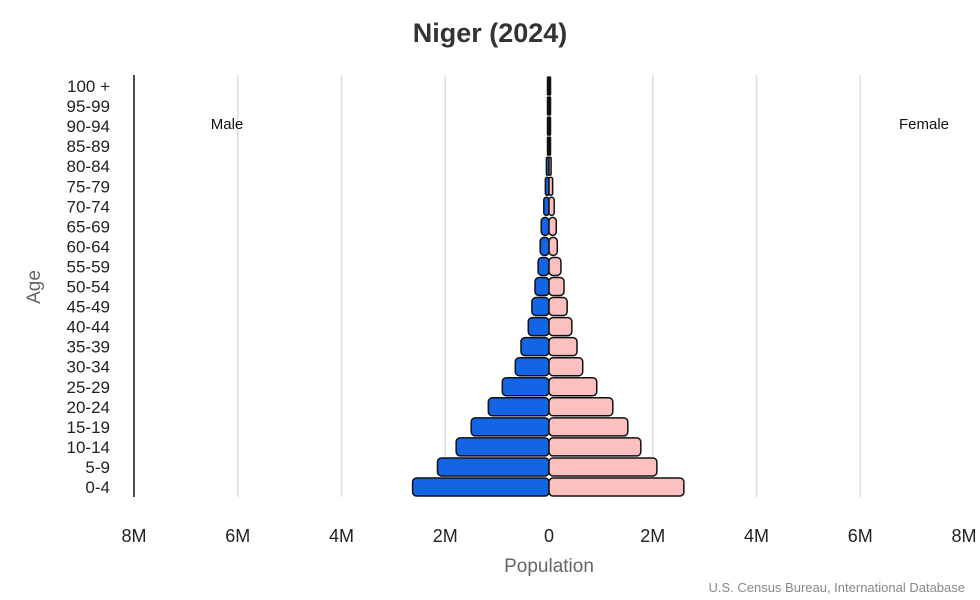 This screenshot has height=600, width=980. What do you see at coordinates (924, 124) in the screenshot?
I see `legend-female: Female` at bounding box center [924, 124].